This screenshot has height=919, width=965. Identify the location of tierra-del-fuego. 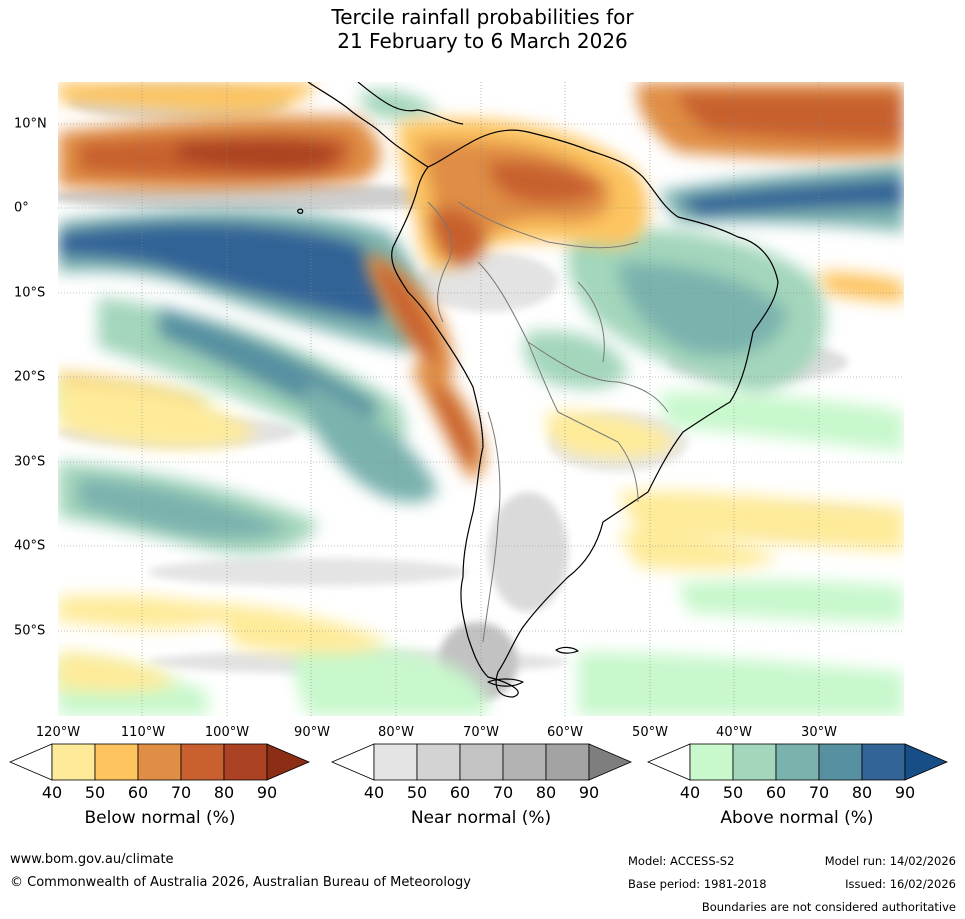
(505, 682).